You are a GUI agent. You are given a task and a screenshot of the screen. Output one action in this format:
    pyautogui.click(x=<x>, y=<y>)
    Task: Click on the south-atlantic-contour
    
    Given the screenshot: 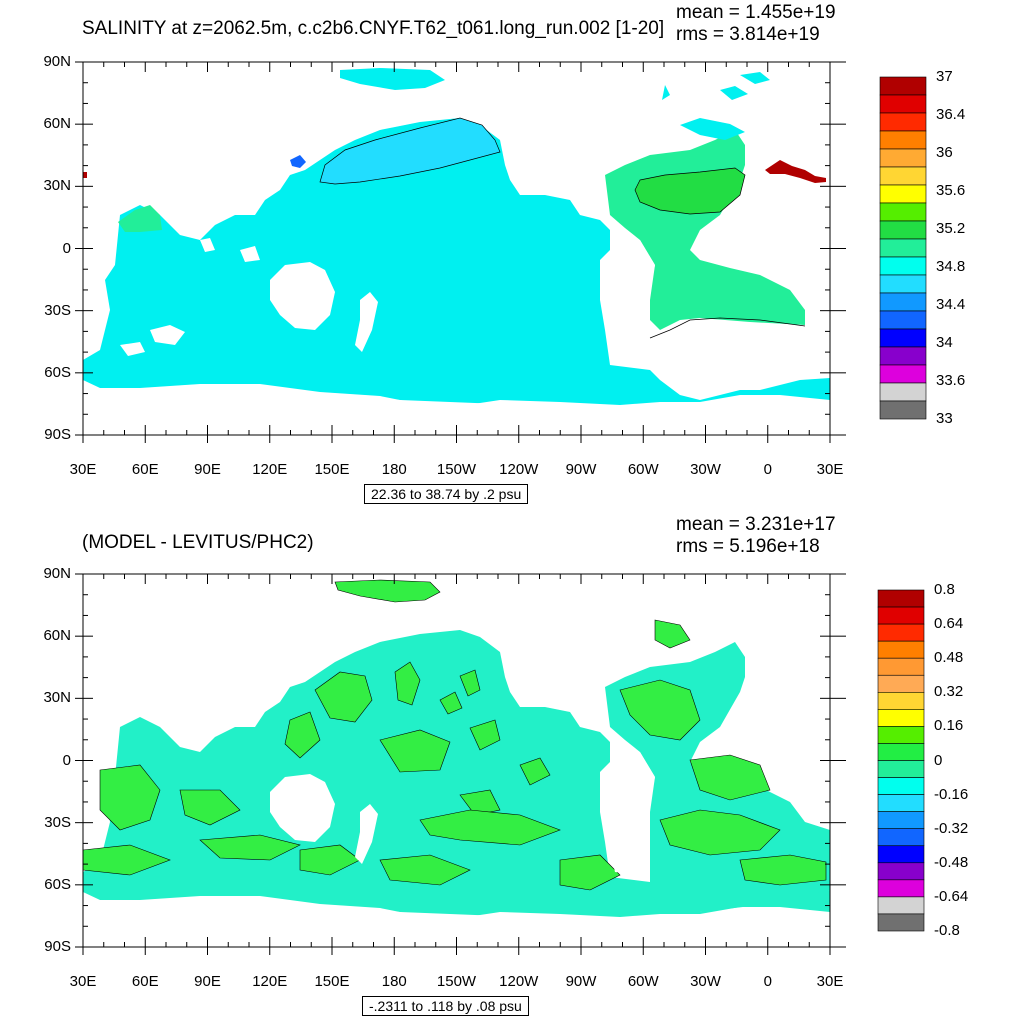 What is the action you would take?
    pyautogui.click(x=727, y=328)
    